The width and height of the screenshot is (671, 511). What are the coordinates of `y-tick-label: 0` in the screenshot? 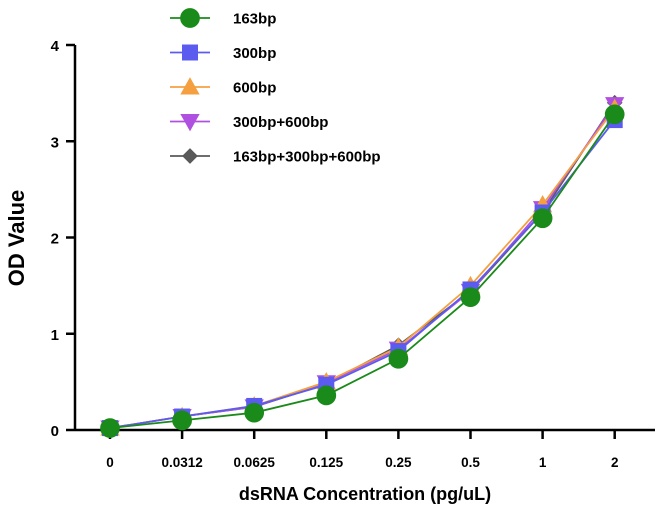 It's located at (55, 431).